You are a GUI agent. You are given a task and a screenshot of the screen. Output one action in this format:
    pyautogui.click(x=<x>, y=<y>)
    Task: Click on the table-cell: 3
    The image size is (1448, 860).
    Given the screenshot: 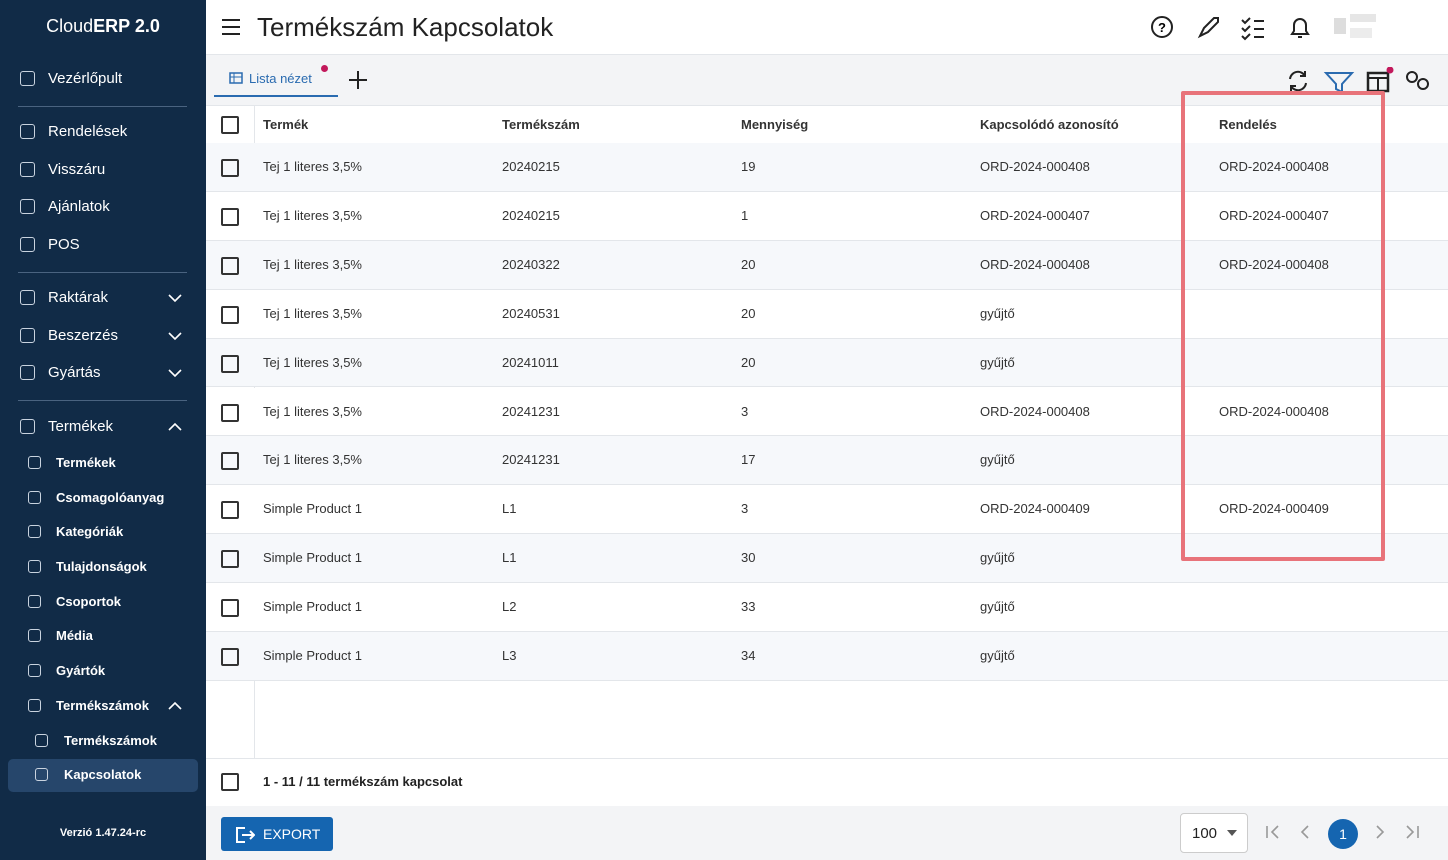 What is the action you would take?
    pyautogui.click(x=745, y=411)
    